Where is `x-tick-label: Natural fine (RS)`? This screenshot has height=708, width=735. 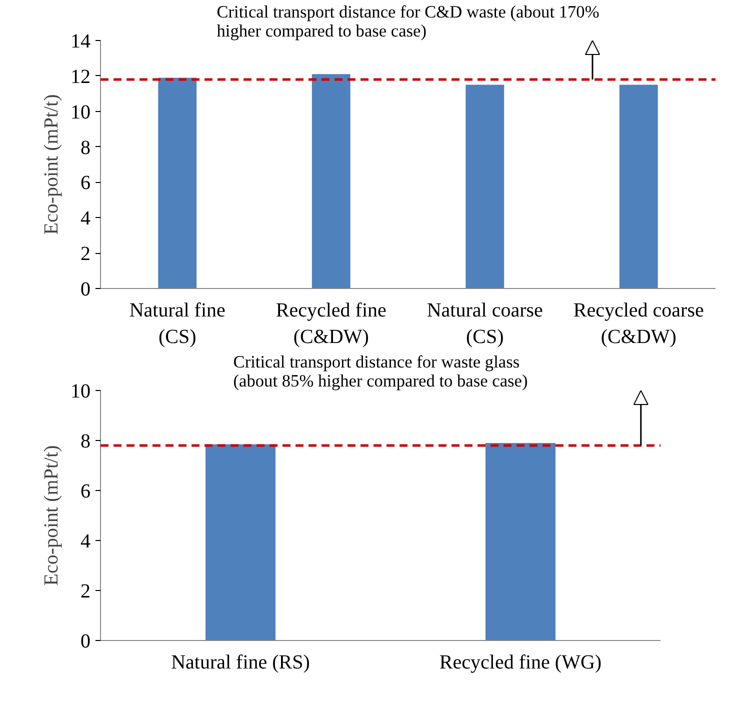 x-tick-label: Natural fine (RS) is located at coordinates (240, 663).